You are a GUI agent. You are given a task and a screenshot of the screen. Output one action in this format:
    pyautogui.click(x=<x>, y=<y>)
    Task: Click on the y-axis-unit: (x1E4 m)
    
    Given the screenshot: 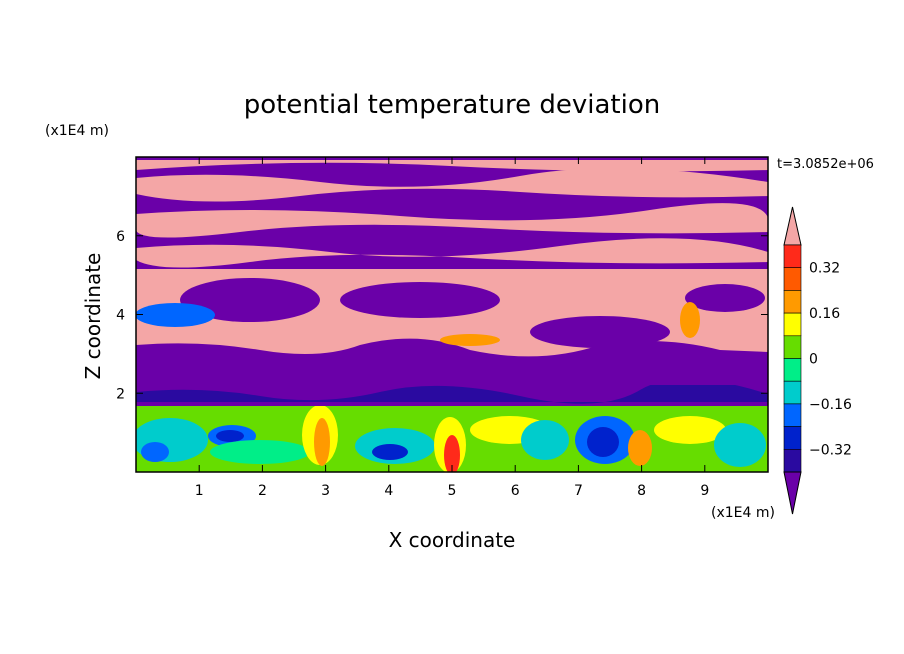 What is the action you would take?
    pyautogui.click(x=77, y=131)
    